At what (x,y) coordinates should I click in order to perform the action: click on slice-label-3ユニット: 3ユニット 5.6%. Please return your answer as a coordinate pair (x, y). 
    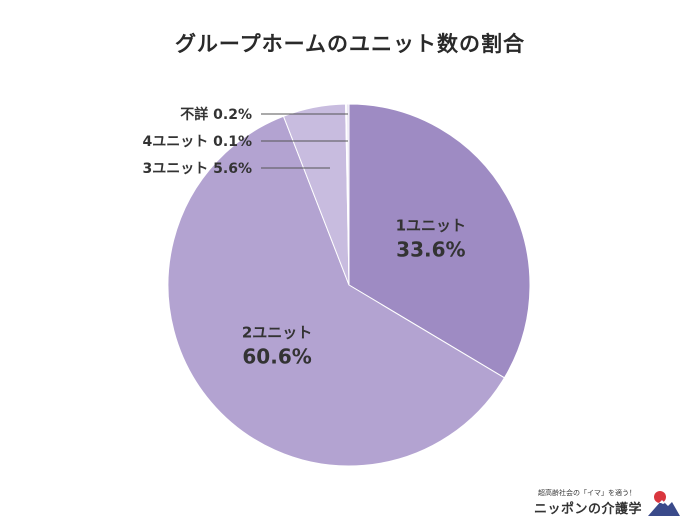
    Looking at the image, I should click on (197, 169).